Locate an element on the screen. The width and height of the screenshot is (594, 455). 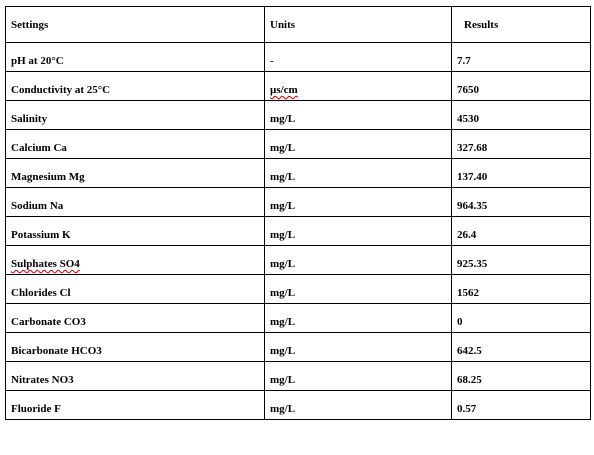
result-cell: 0 is located at coordinates (521, 318).